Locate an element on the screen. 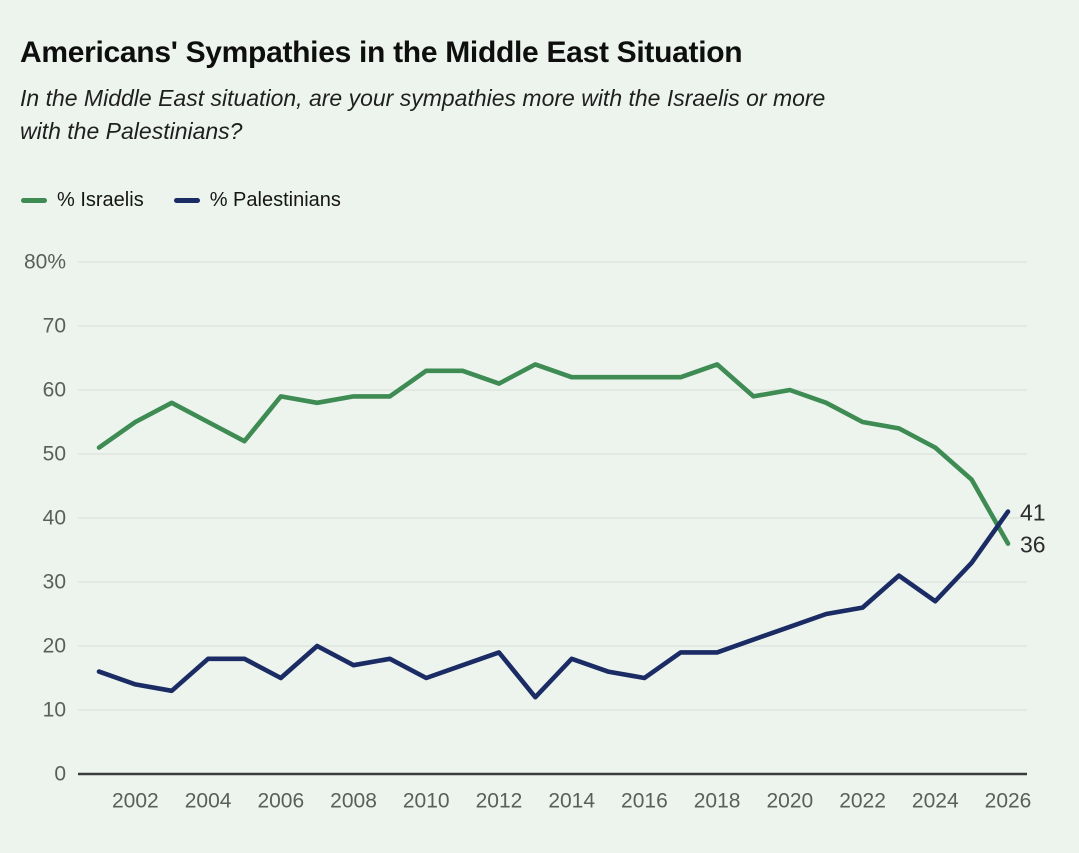 Image resolution: width=1079 pixels, height=853 pixels. y-tick-label: 10 is located at coordinates (54, 710).